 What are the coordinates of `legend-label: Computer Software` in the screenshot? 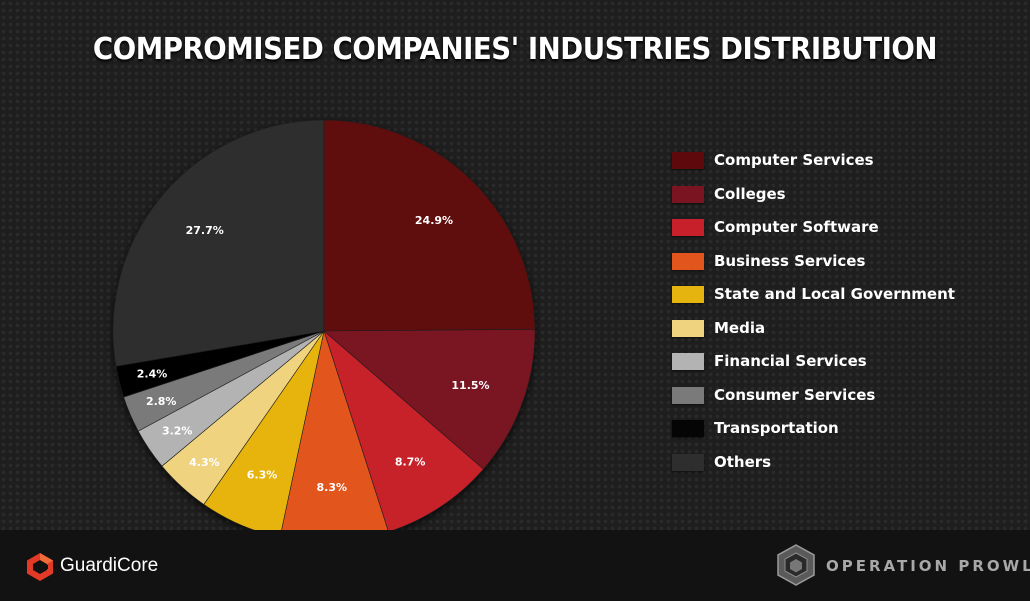 It's located at (796, 227).